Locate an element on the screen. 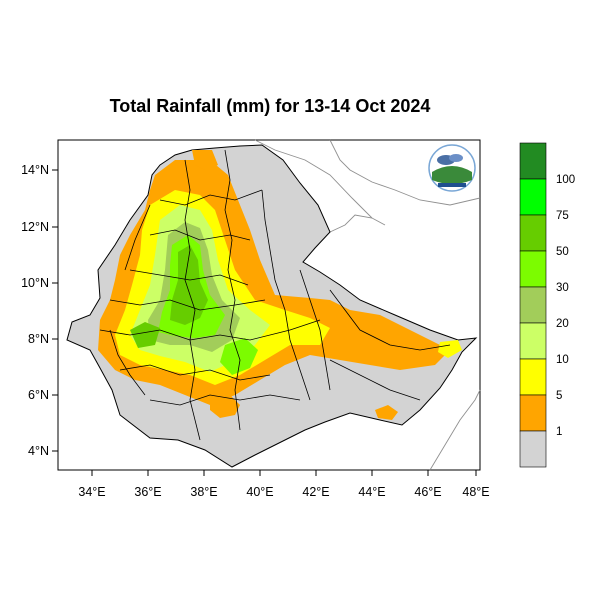 This screenshot has height=600, width=600. lat-label: 8°N is located at coordinates (38, 339).